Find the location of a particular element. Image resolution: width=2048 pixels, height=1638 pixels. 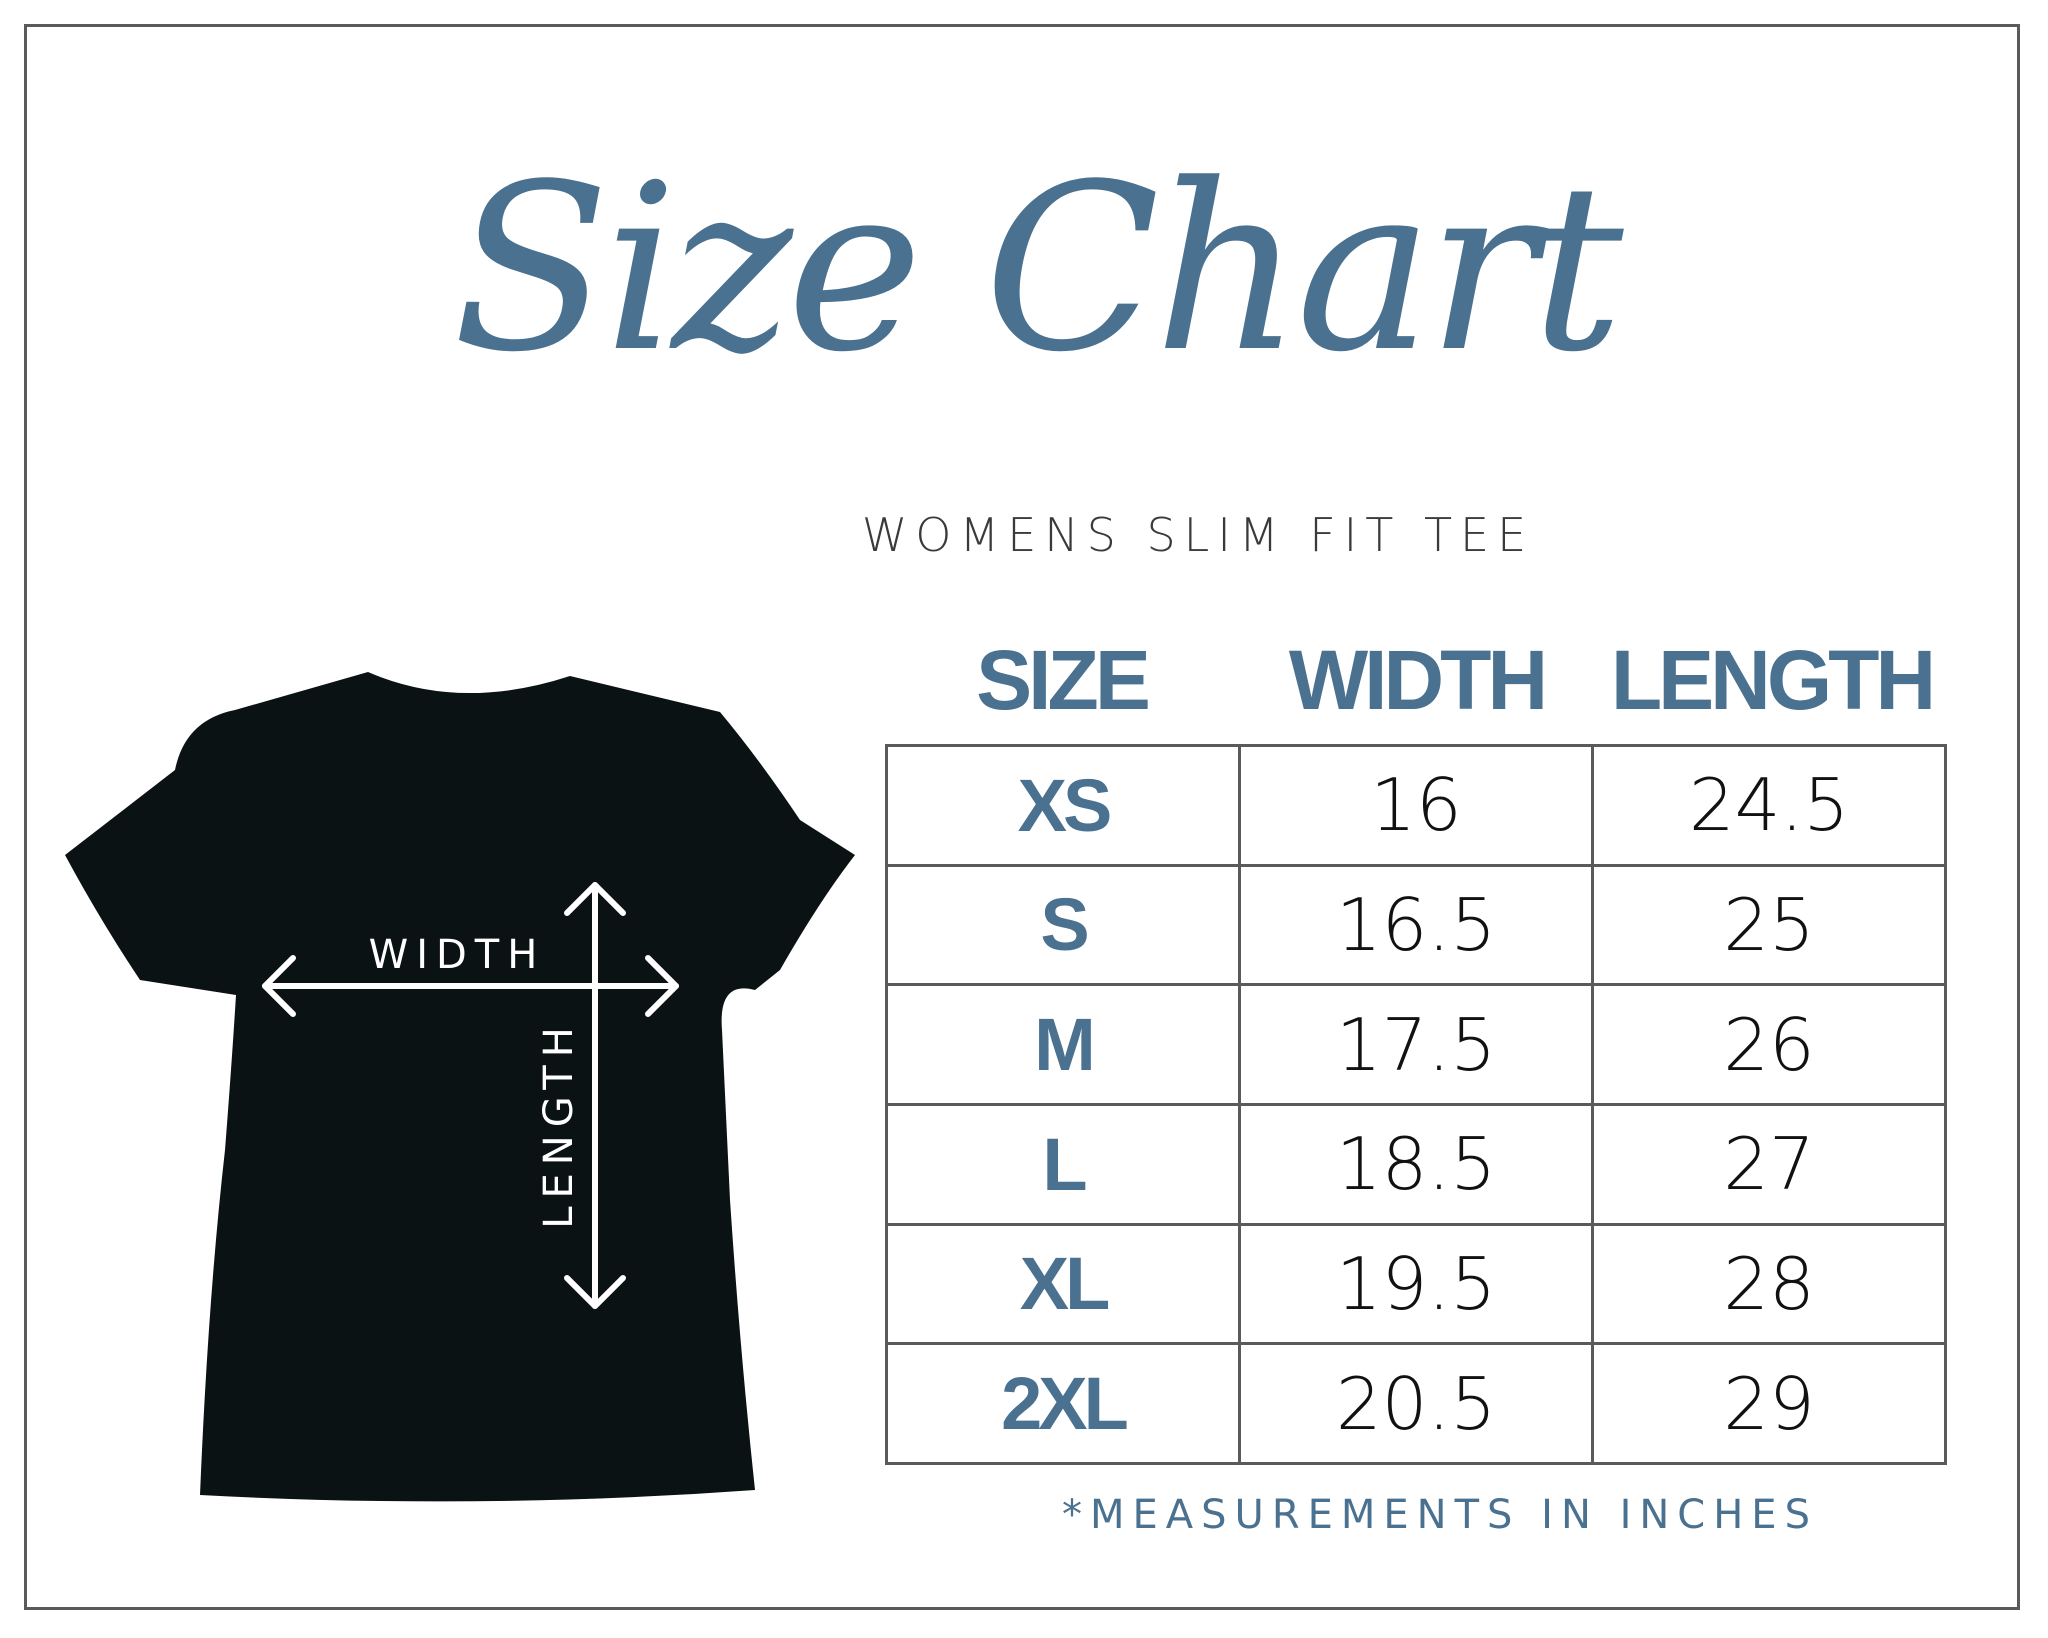

table-row: M 17.5 26 is located at coordinates (1416, 1044).